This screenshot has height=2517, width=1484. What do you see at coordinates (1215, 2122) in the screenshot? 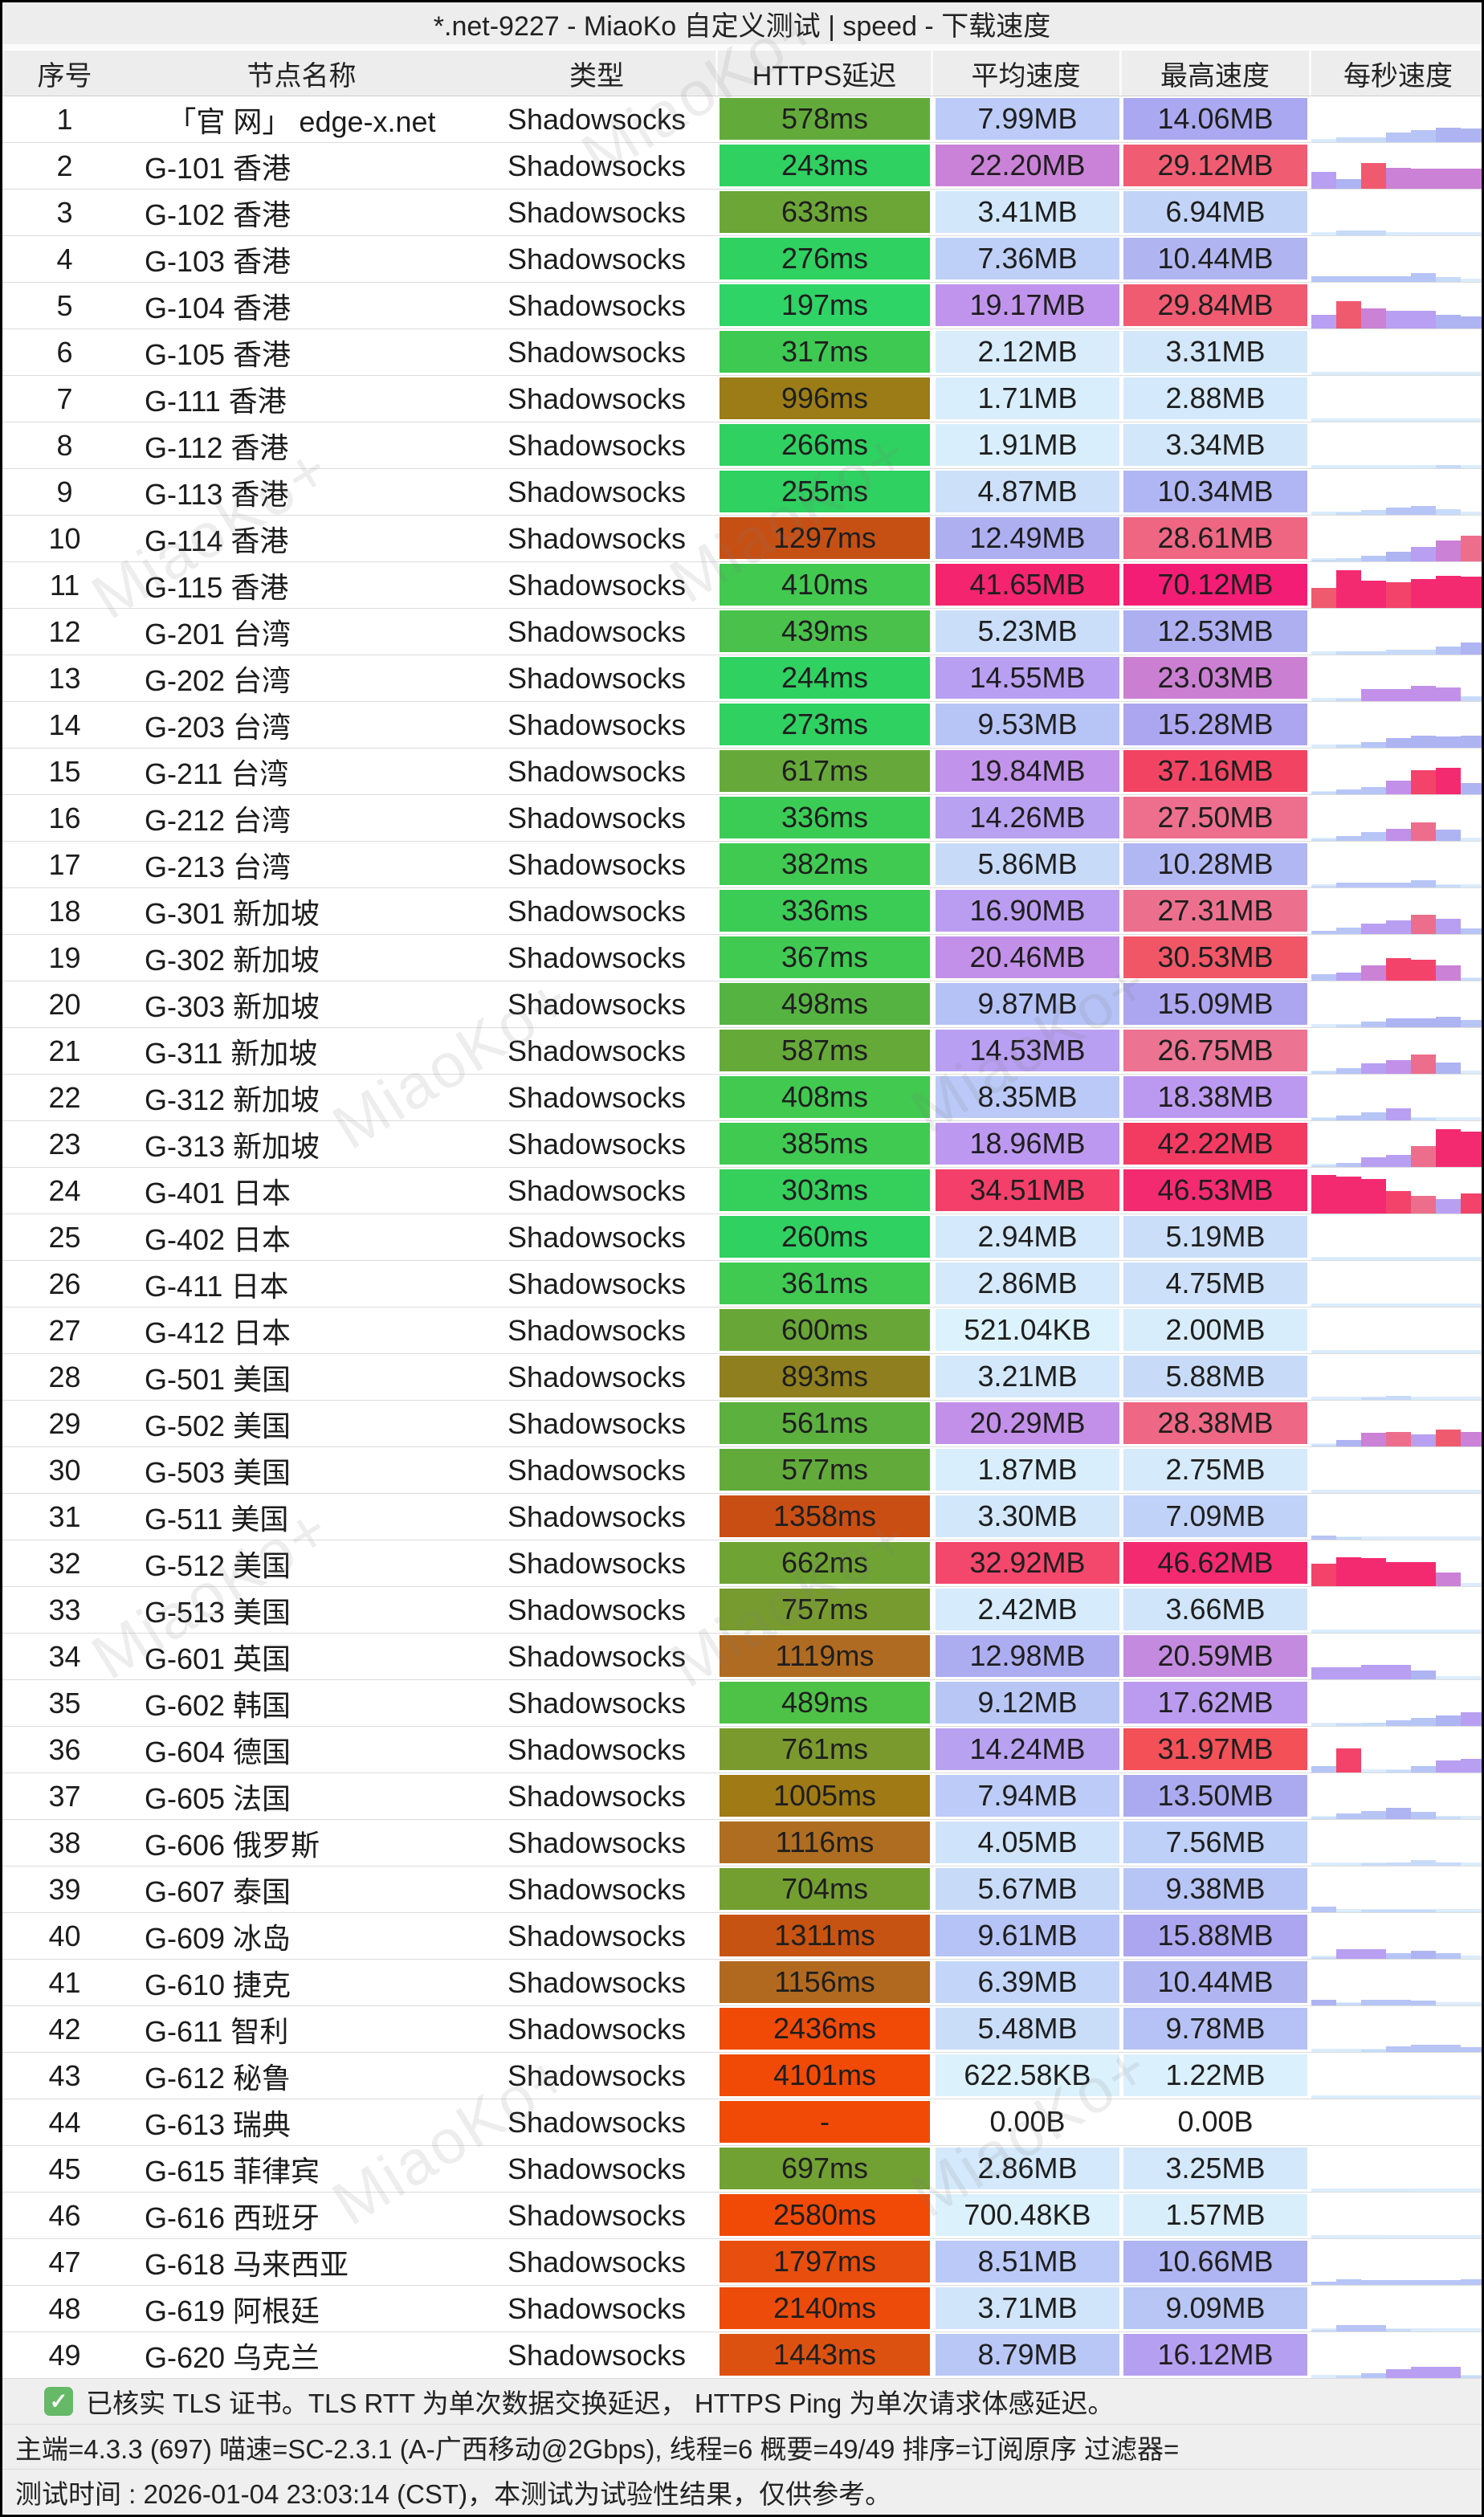
I see `max-speed-badge: 0.00B` at bounding box center [1215, 2122].